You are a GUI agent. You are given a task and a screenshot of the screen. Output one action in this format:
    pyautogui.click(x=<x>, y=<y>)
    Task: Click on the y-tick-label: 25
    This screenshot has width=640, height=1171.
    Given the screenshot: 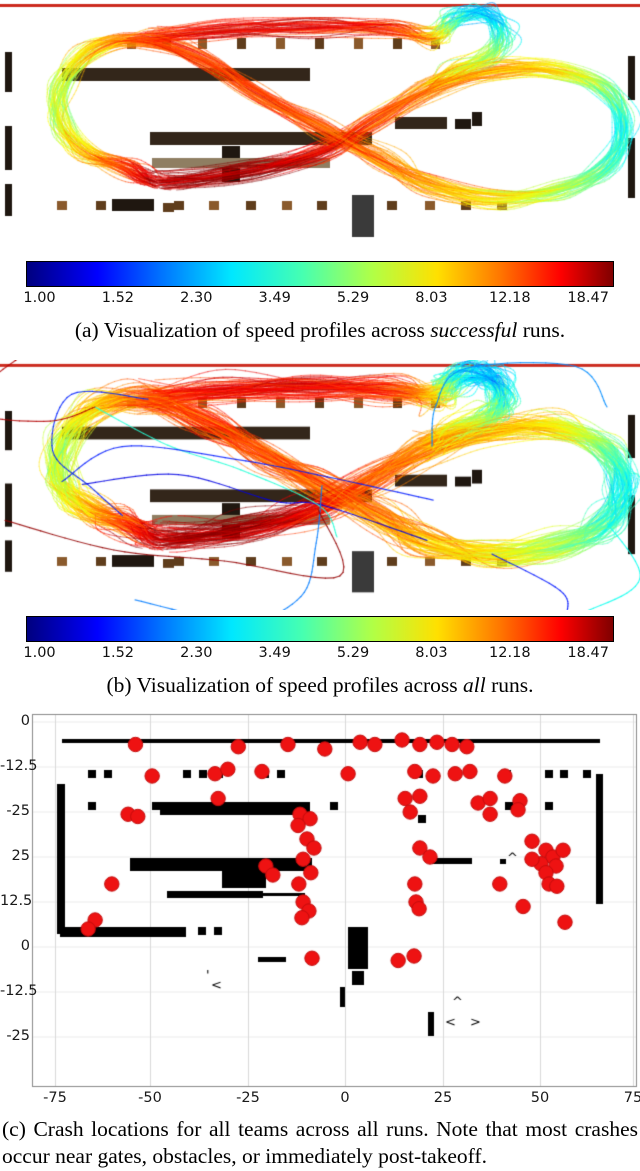 What is the action you would take?
    pyautogui.click(x=20, y=856)
    